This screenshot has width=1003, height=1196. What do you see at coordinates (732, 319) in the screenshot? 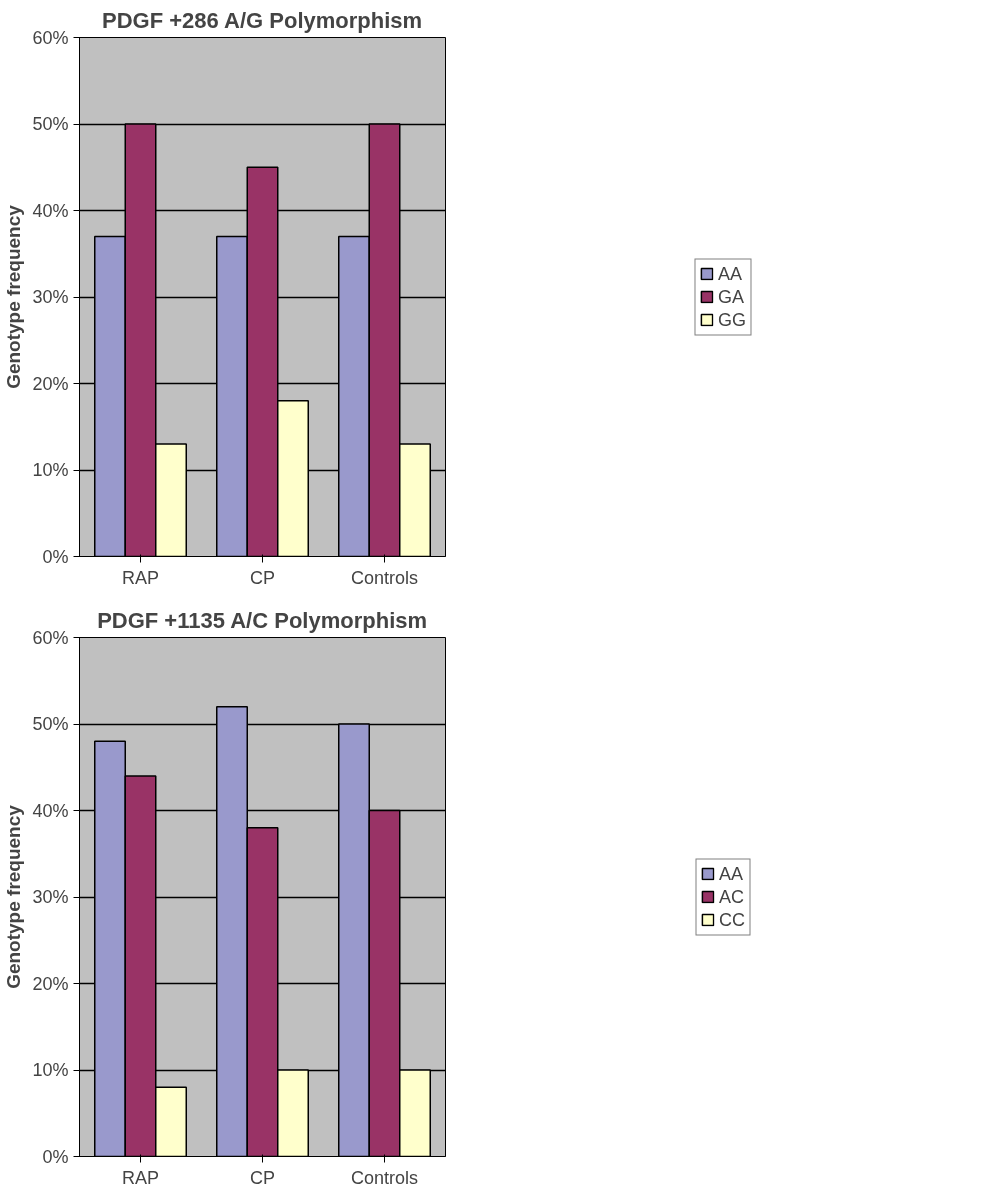
I see `legend-label: GG` at bounding box center [732, 319].